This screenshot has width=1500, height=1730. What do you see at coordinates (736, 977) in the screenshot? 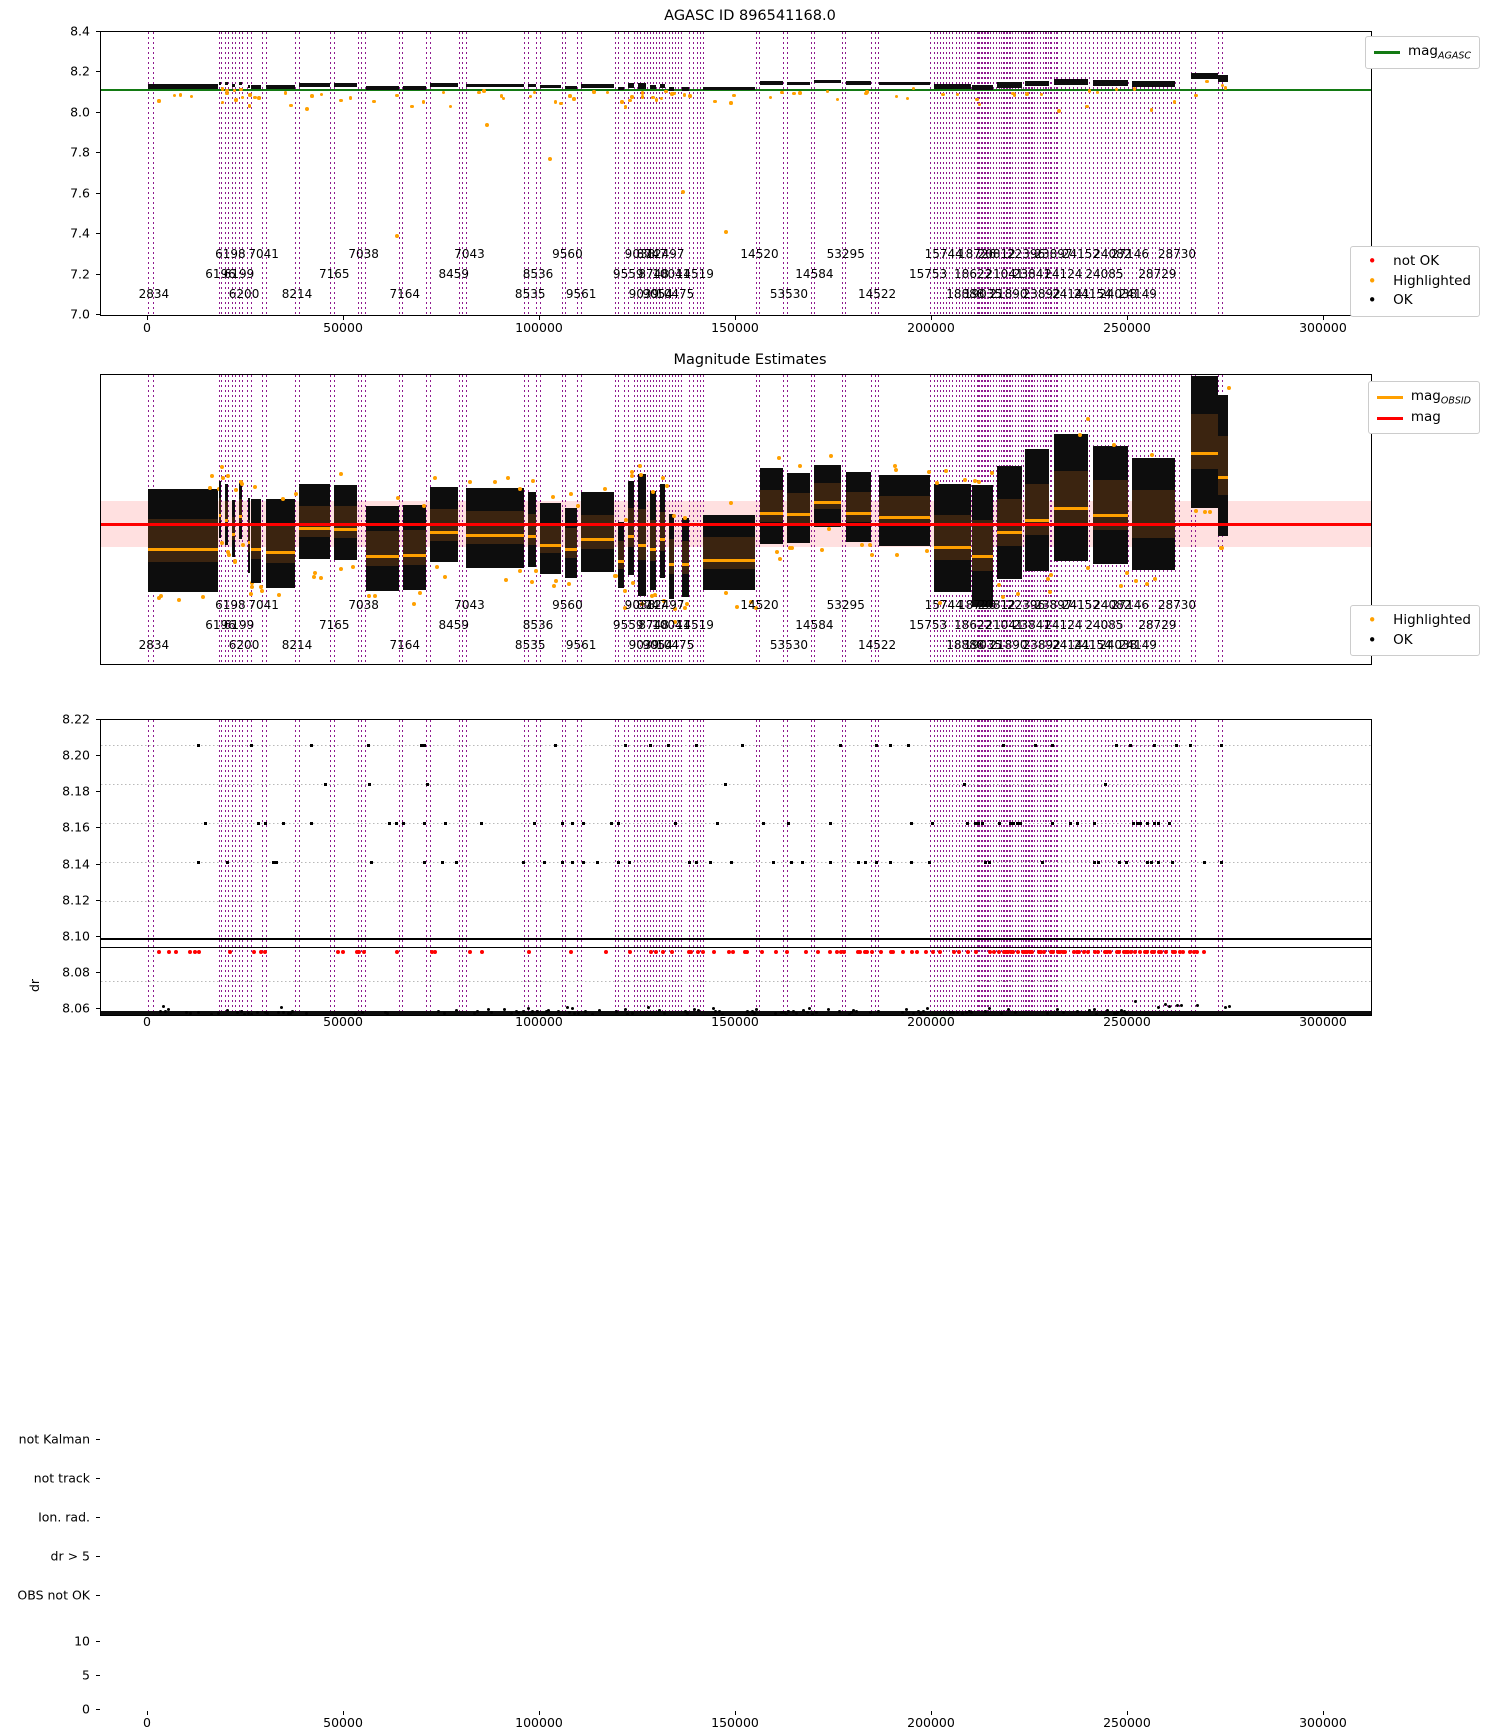
I see `axes-panel-3-dr` at bounding box center [736, 977].